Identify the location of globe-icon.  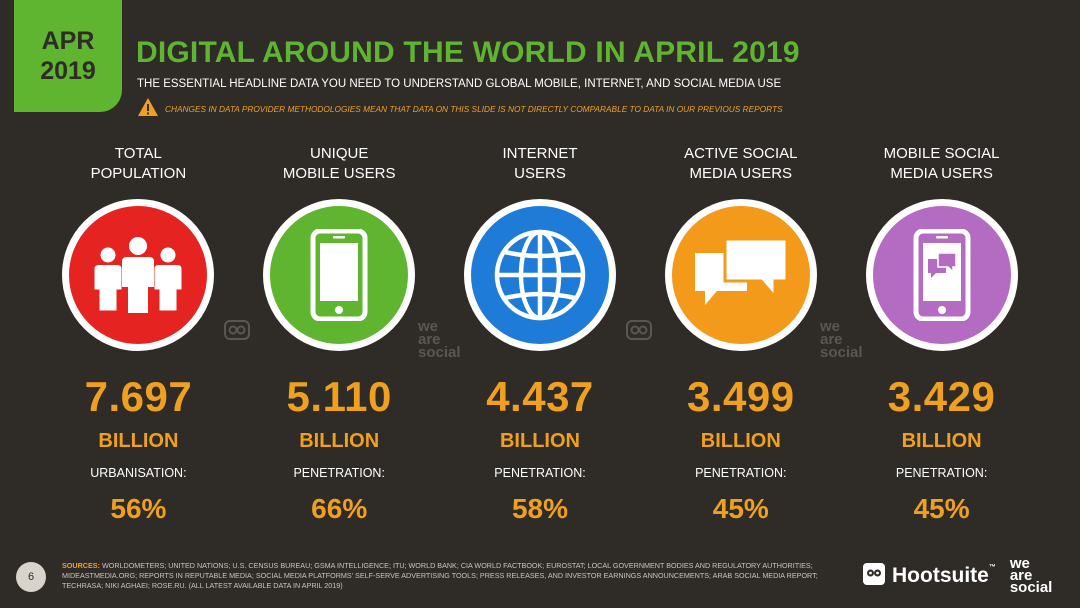
(540, 275).